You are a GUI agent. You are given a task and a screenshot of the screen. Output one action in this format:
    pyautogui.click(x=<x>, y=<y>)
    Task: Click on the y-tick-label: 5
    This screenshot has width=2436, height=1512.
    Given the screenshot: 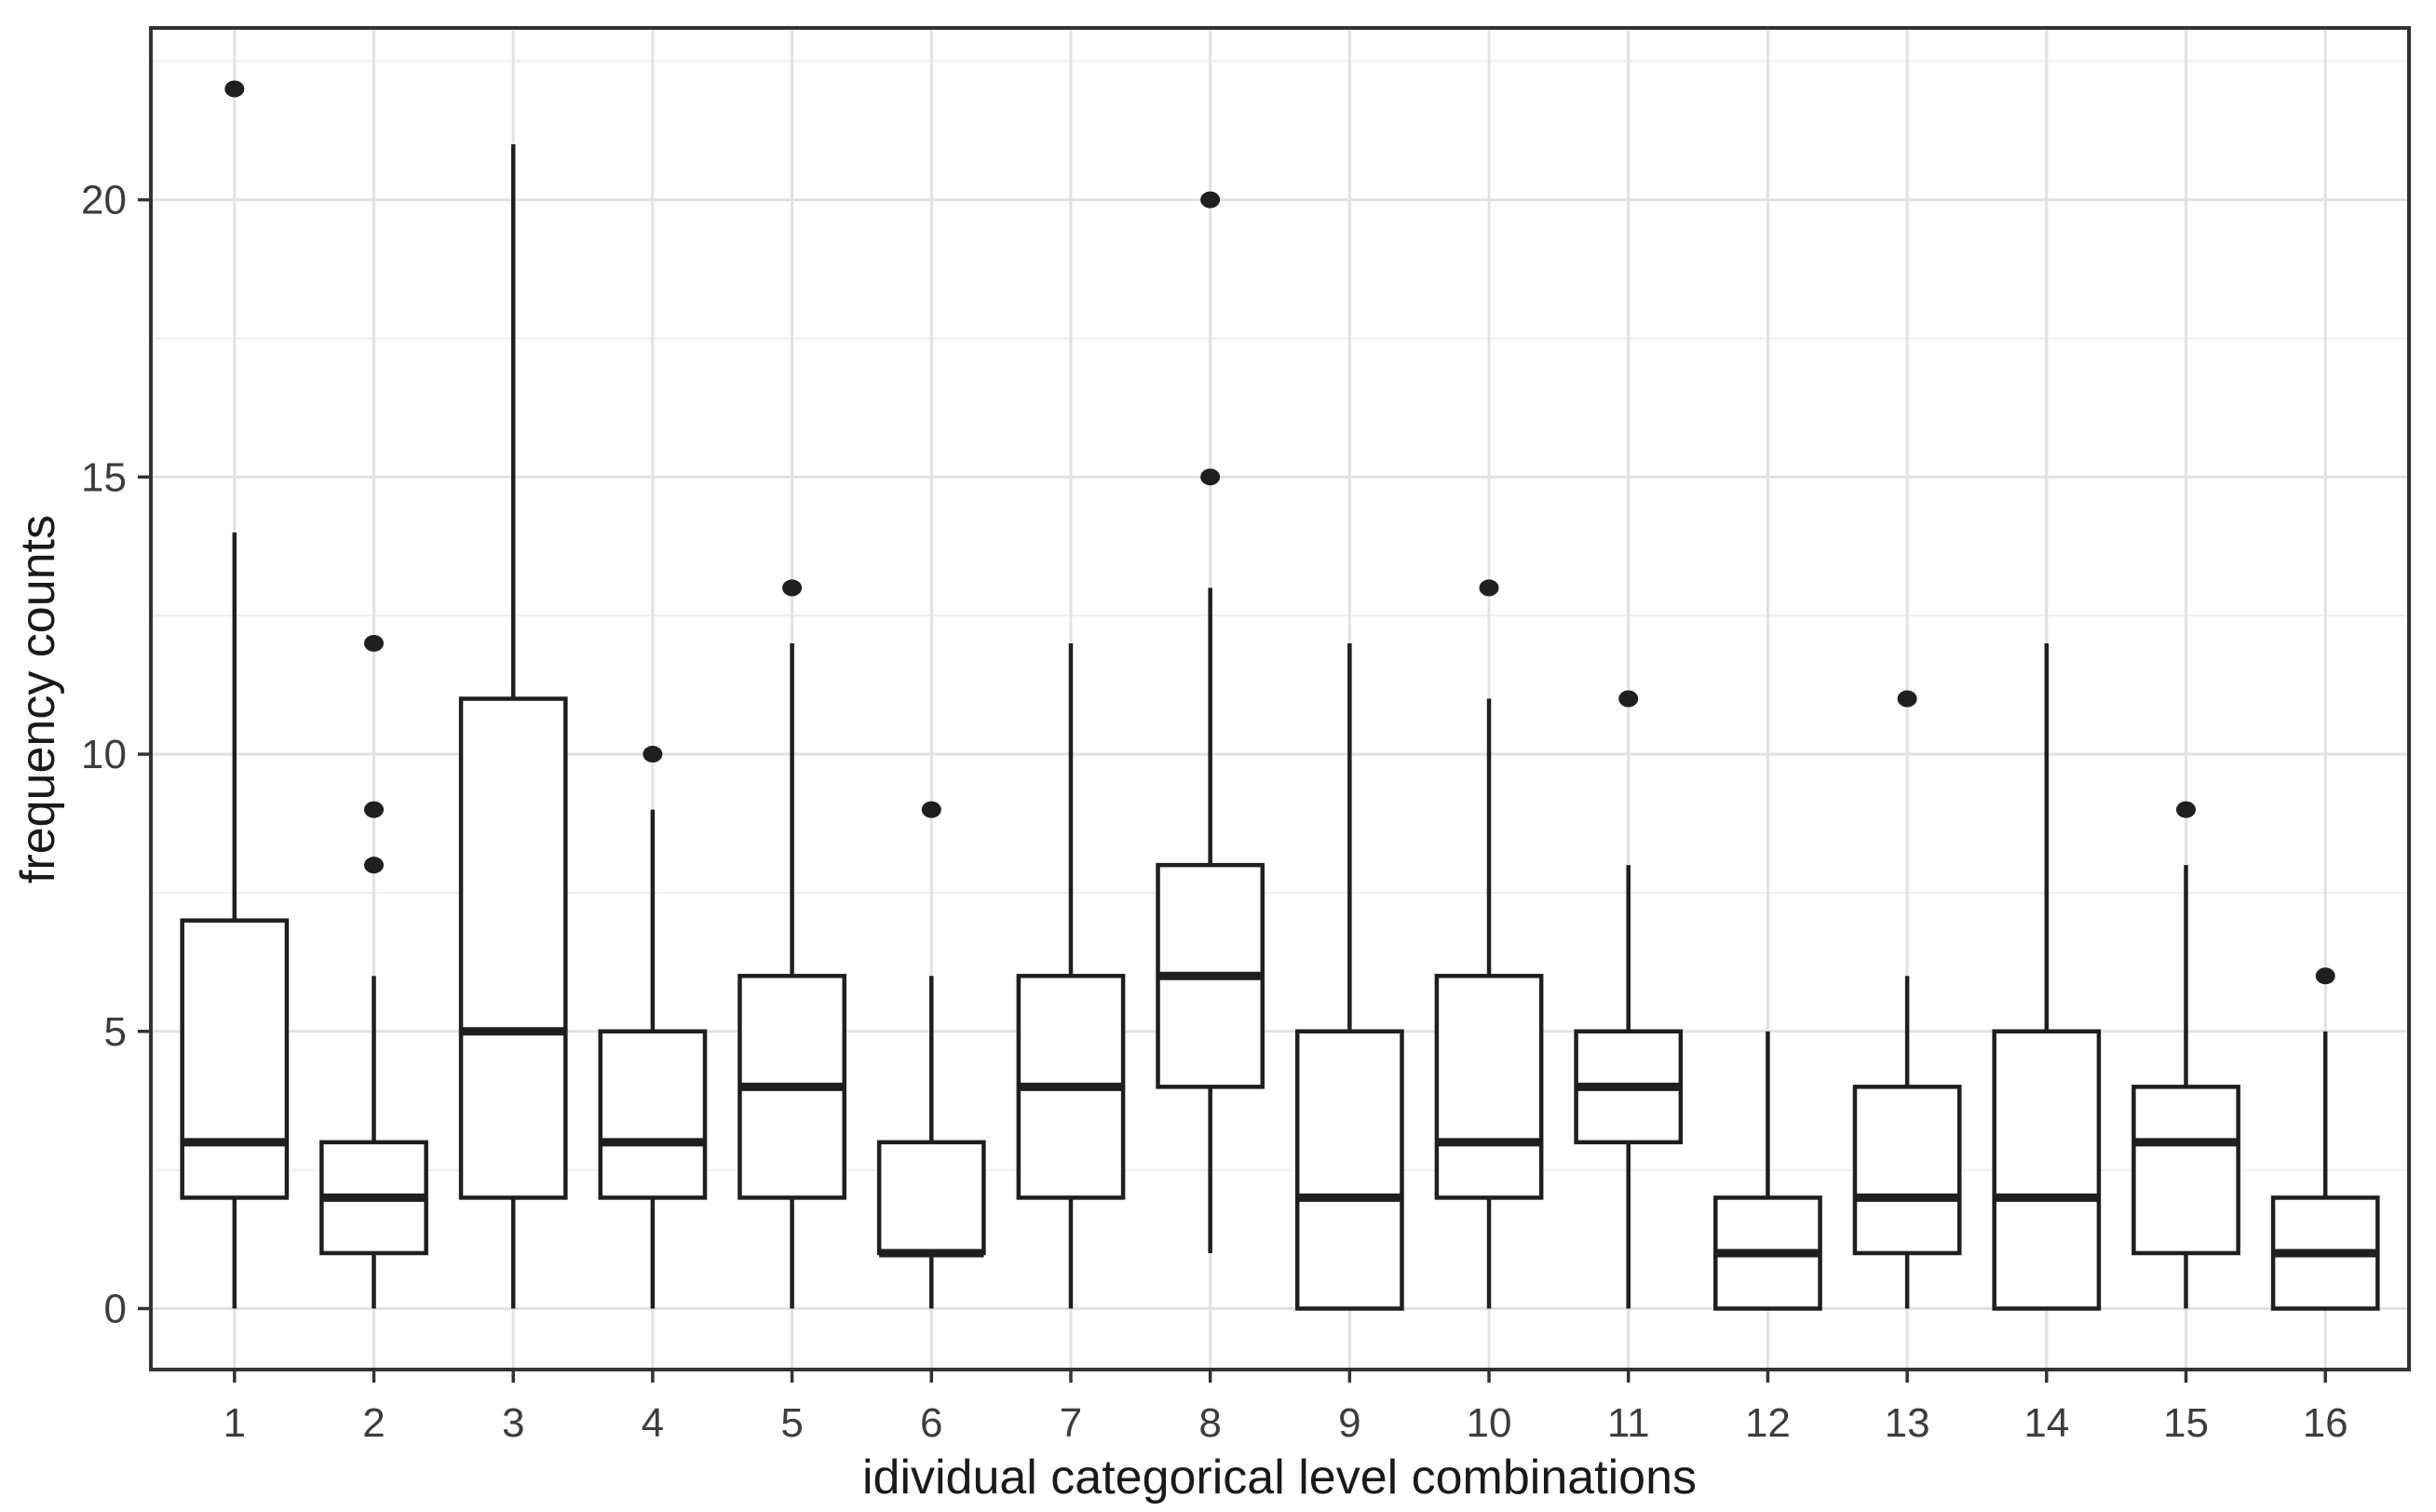 What is the action you would take?
    pyautogui.click(x=115, y=1032)
    